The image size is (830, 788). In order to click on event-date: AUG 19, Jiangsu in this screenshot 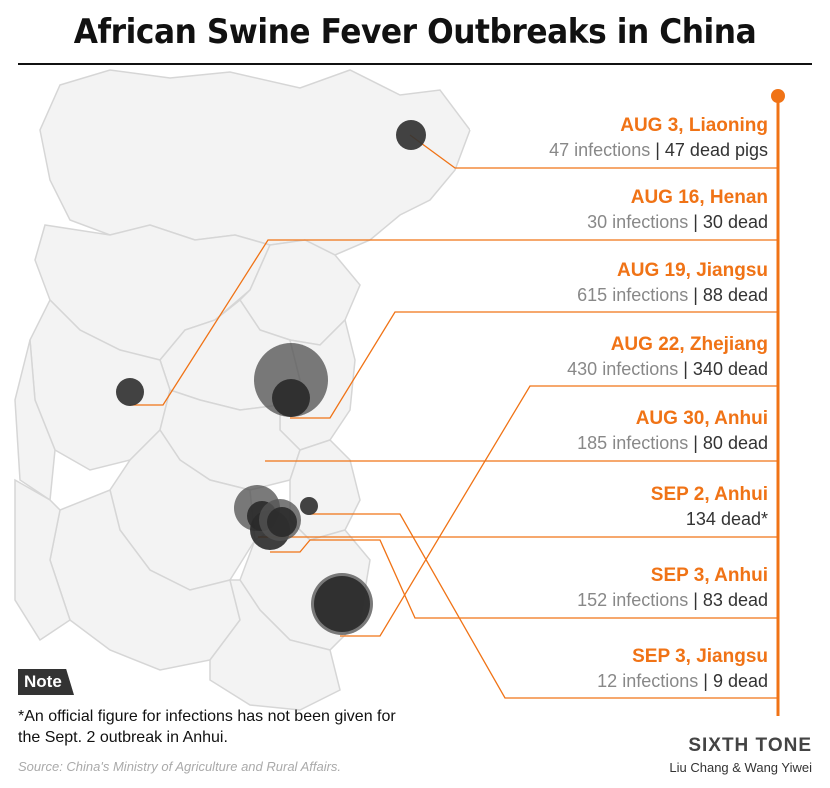, I will do `click(692, 270)`.